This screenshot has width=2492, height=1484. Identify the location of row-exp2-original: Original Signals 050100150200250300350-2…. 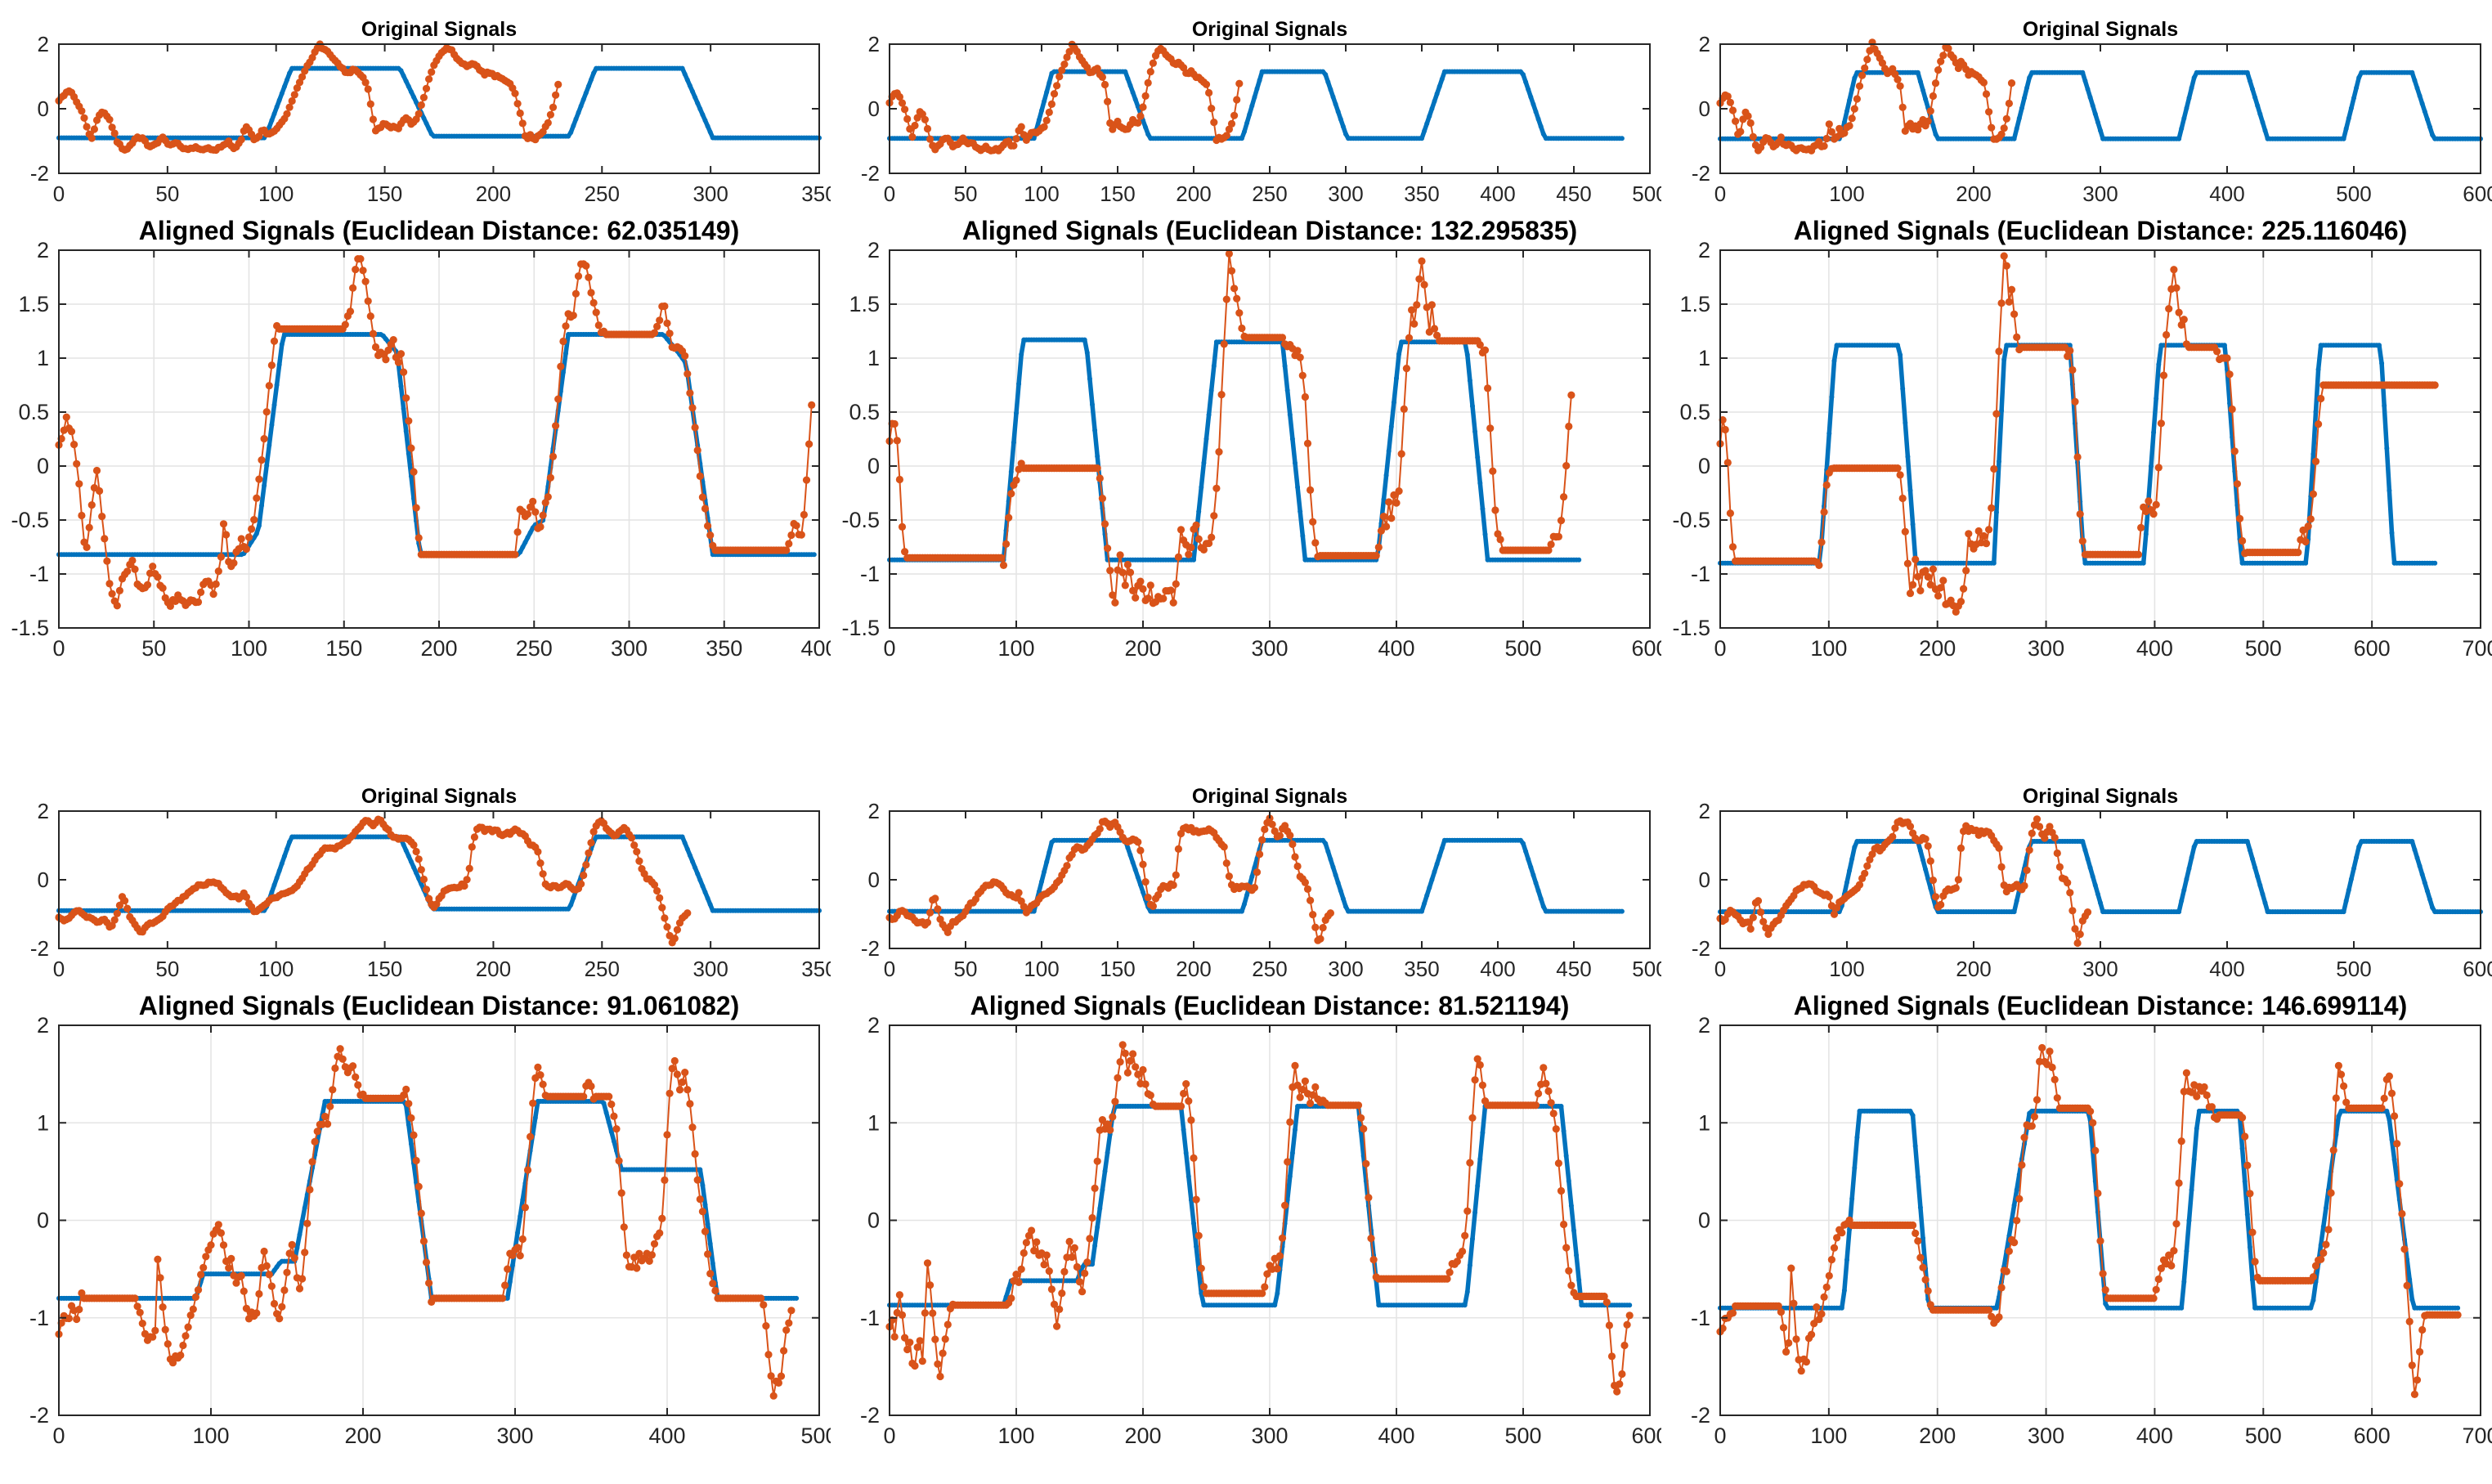
(1246, 880).